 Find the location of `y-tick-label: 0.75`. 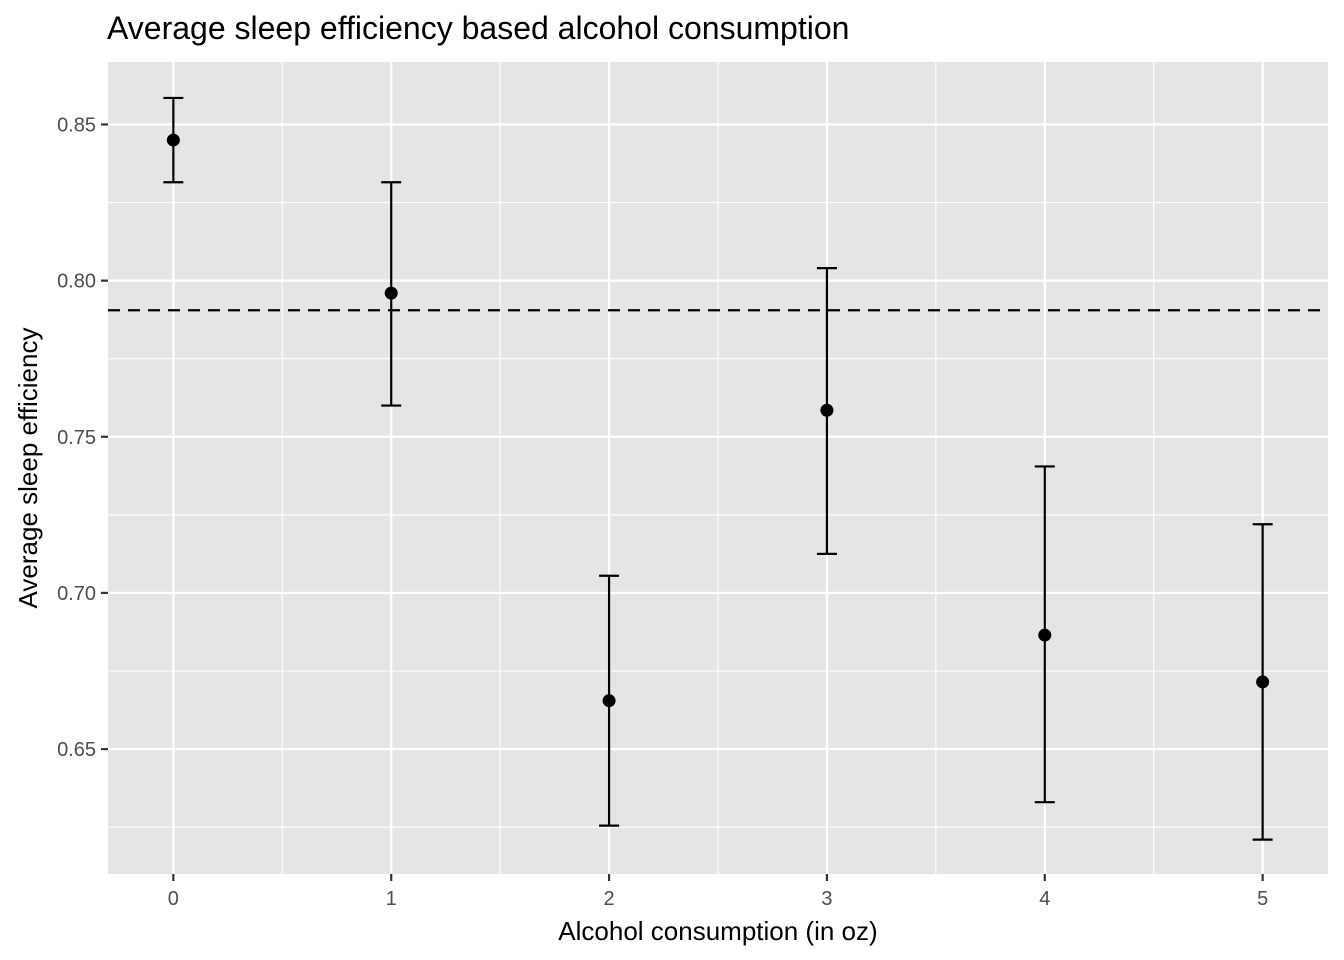

y-tick-label: 0.75 is located at coordinates (76, 438).